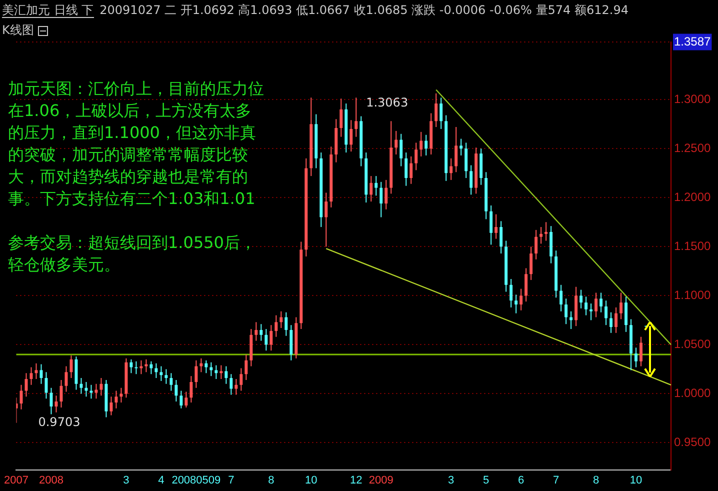 This screenshot has height=491, width=718. What do you see at coordinates (364, 10) in the screenshot?
I see `chart-subtitle: 20091027 二 开1.0692 高1.0693 低1.0667 收1.0685 涨跌 -0.0006 -0.06% 量574 额612.94` at bounding box center [364, 10].